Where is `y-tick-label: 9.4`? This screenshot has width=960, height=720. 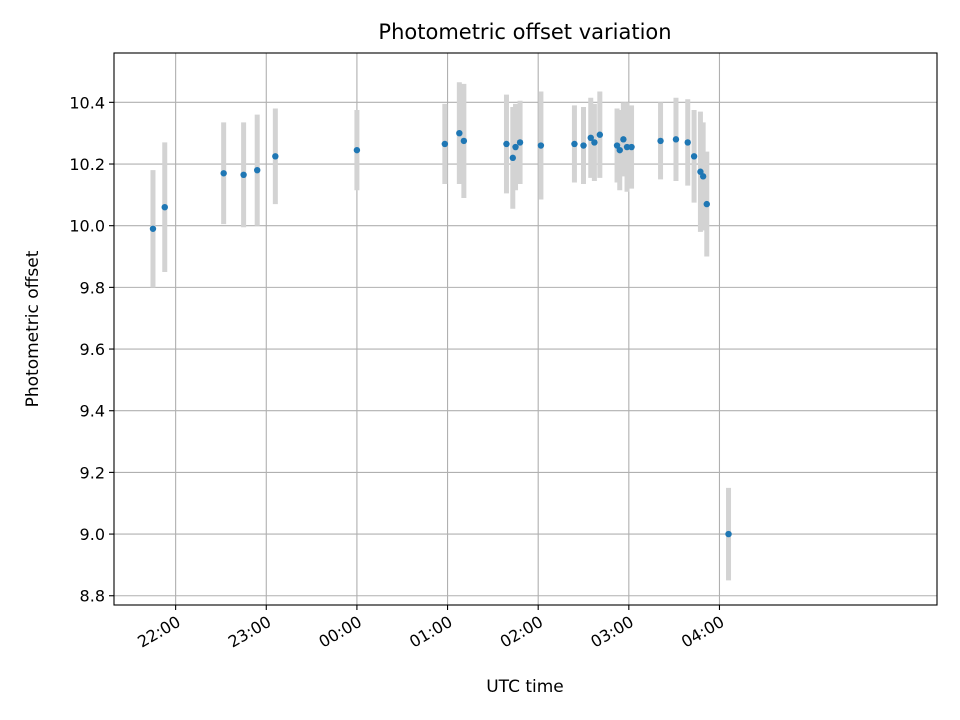 y-tick-label: 9.4 is located at coordinates (92, 411).